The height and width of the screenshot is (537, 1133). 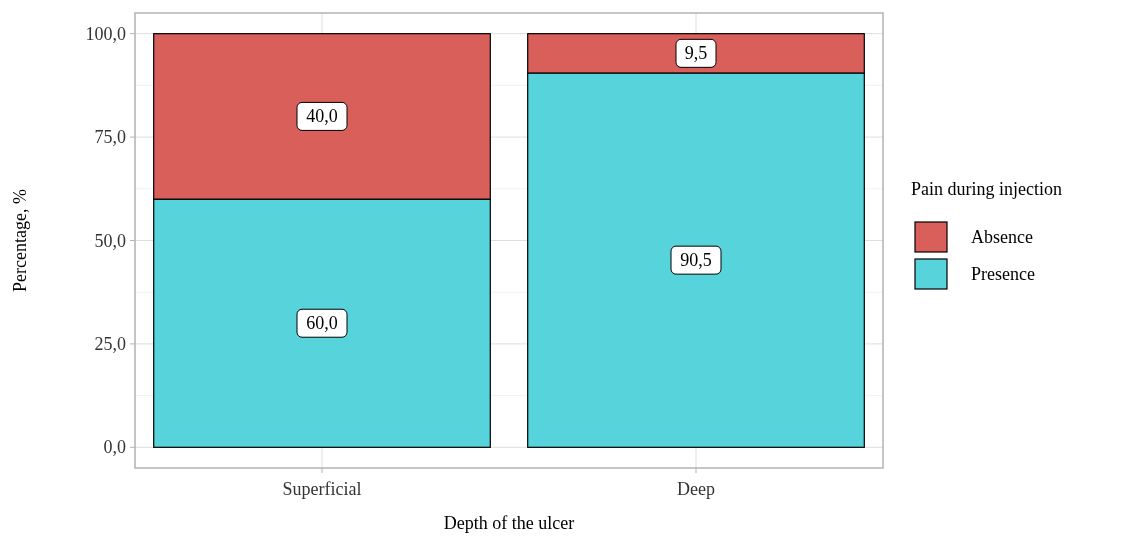 I want to click on x-axis-title: Depth of the ulcer, so click(x=509, y=523).